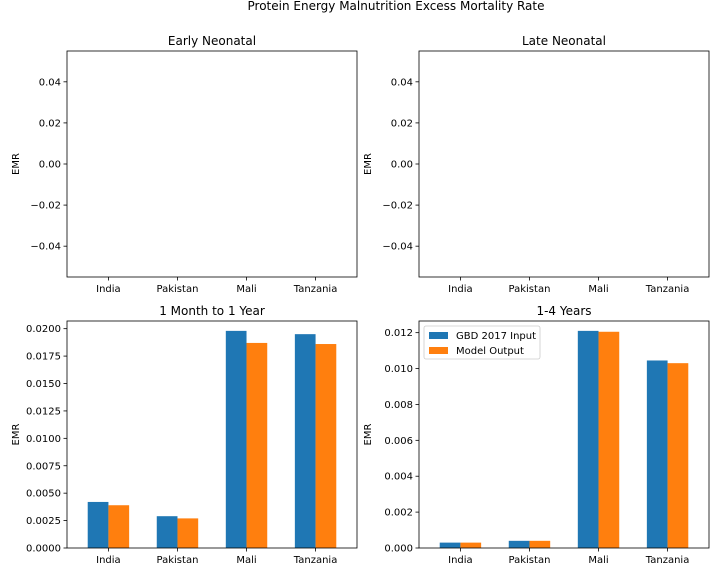 The width and height of the screenshot is (720, 576). I want to click on y-tick-label: 0.0025, so click(43, 521).